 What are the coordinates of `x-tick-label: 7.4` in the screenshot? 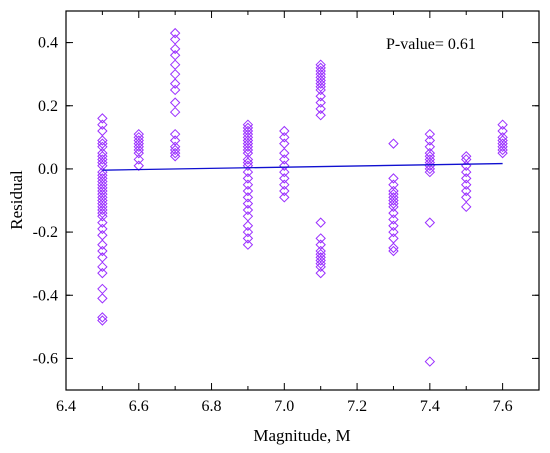 It's located at (430, 406).